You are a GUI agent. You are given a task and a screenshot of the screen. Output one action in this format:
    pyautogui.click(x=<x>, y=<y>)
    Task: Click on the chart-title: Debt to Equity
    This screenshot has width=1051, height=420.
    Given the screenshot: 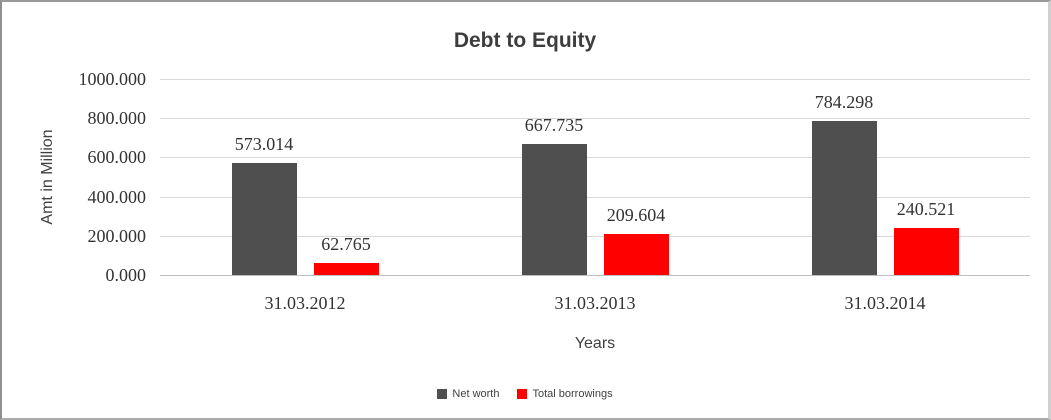 What is the action you would take?
    pyautogui.click(x=525, y=40)
    